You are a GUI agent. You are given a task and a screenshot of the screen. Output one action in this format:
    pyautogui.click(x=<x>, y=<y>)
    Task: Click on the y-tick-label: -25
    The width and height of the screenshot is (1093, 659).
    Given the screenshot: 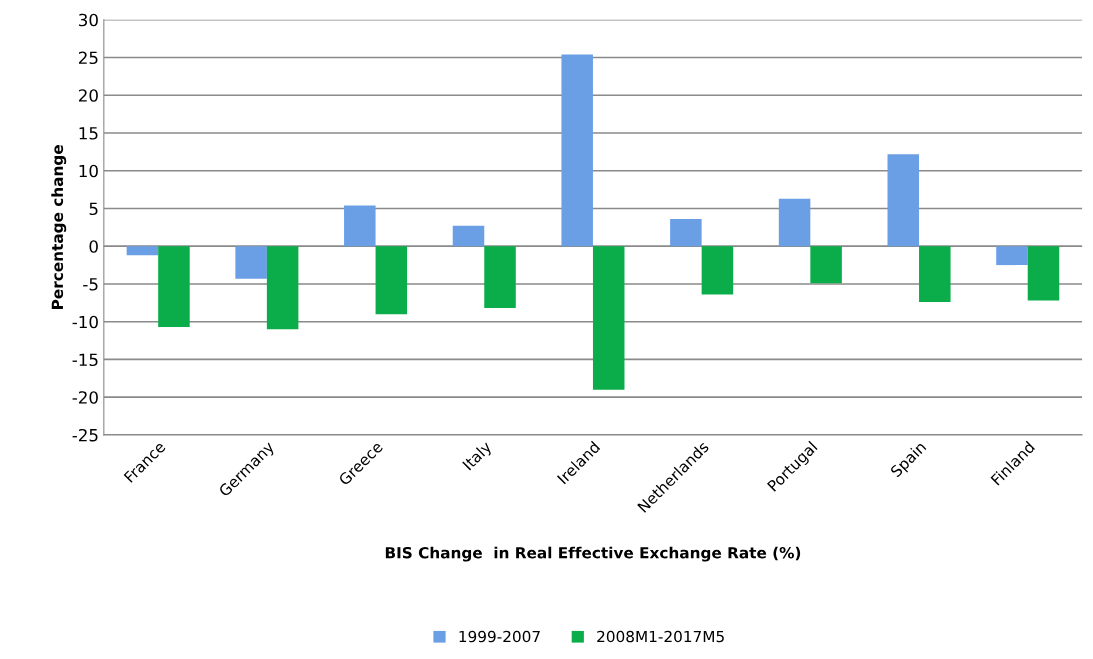 What is the action you would take?
    pyautogui.click(x=85, y=435)
    